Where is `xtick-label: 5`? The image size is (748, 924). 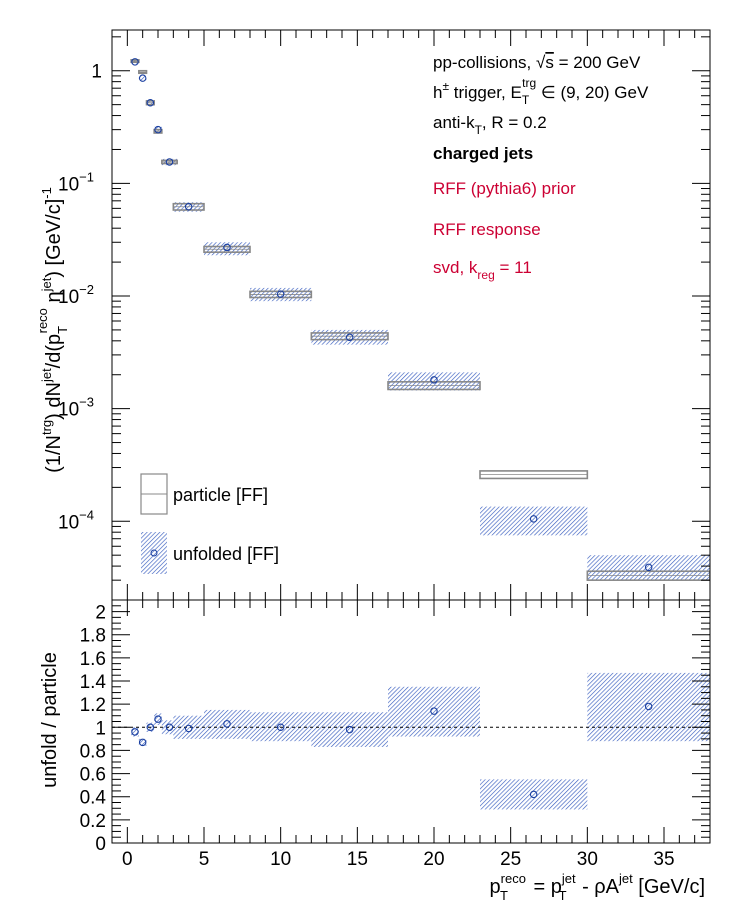 xtick-label: 5 is located at coordinates (204, 859).